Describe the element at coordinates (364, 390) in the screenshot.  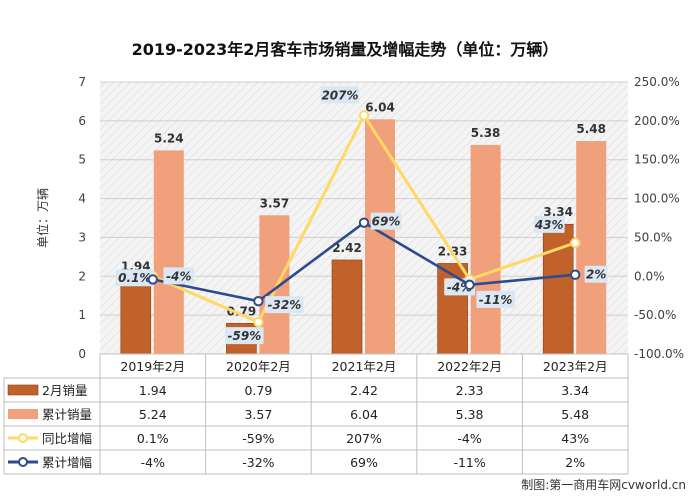
I see `table-cell: 2.42` at that location.